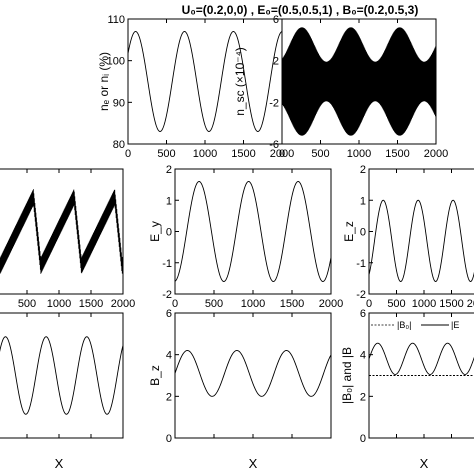  Describe the element at coordinates (119, 103) in the screenshot. I see `y-tick-label-ne-ni-1: 90` at that location.